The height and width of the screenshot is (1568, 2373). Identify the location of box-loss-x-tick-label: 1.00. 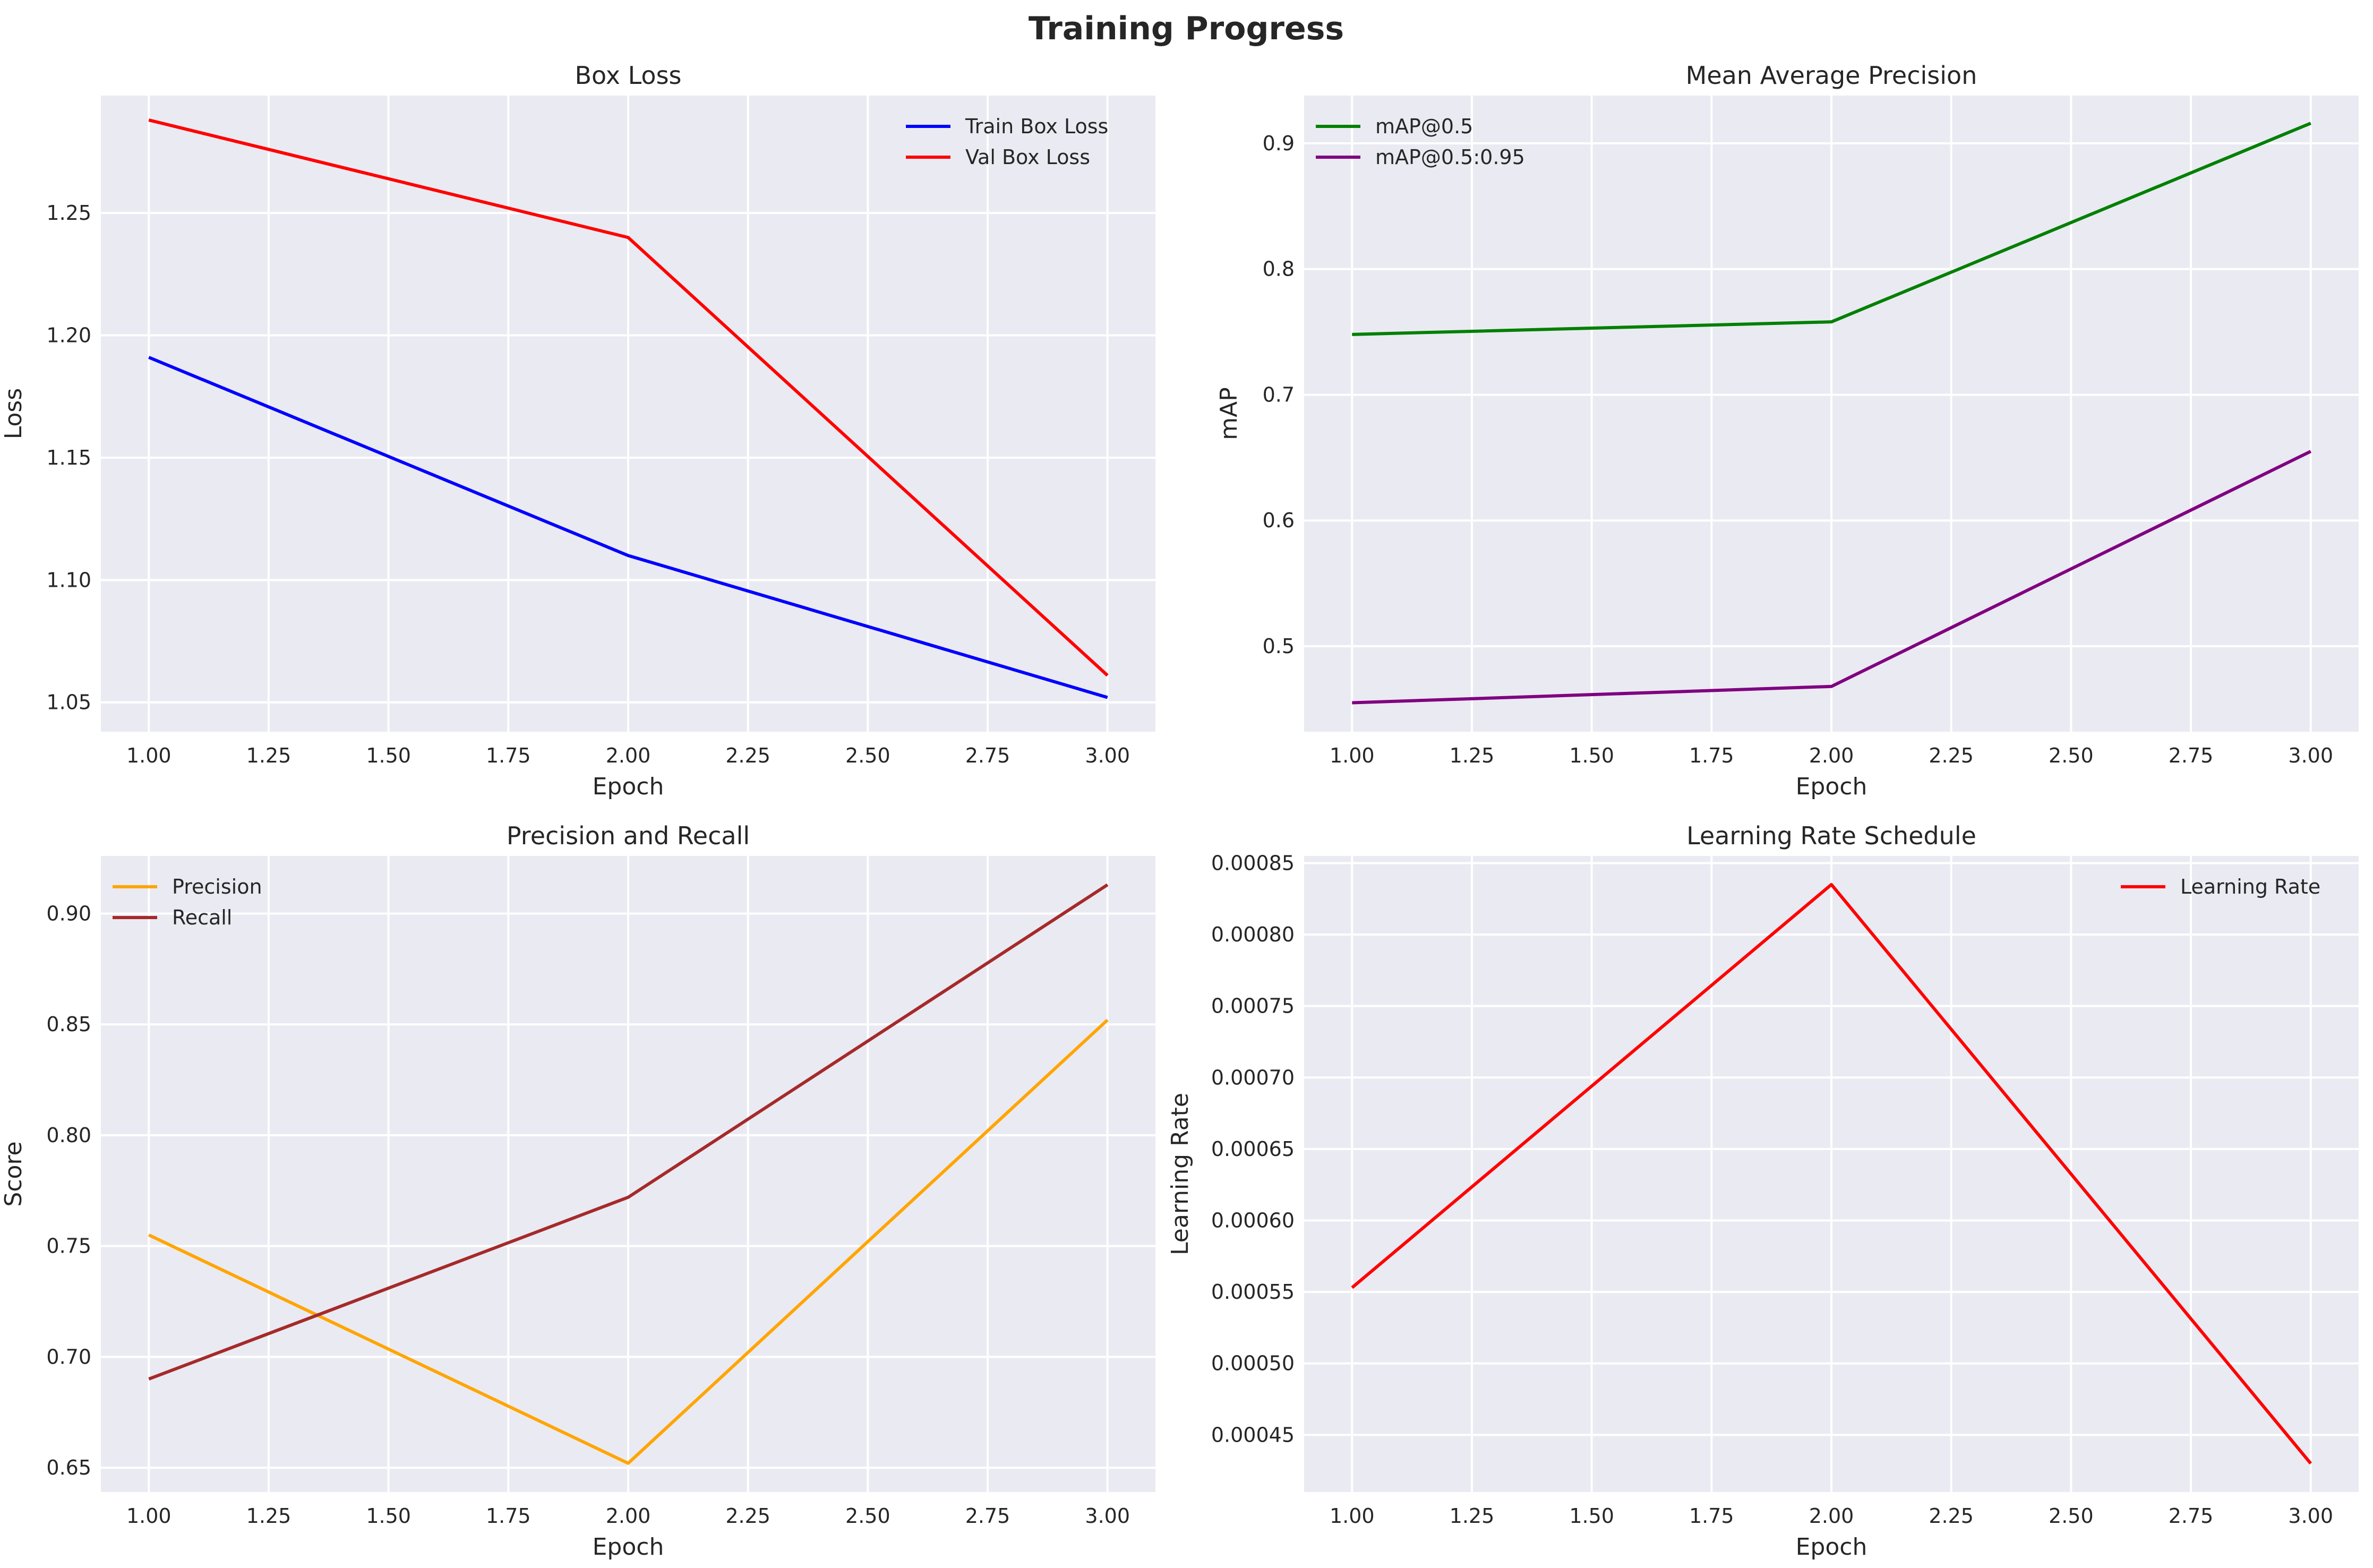
(149, 755).